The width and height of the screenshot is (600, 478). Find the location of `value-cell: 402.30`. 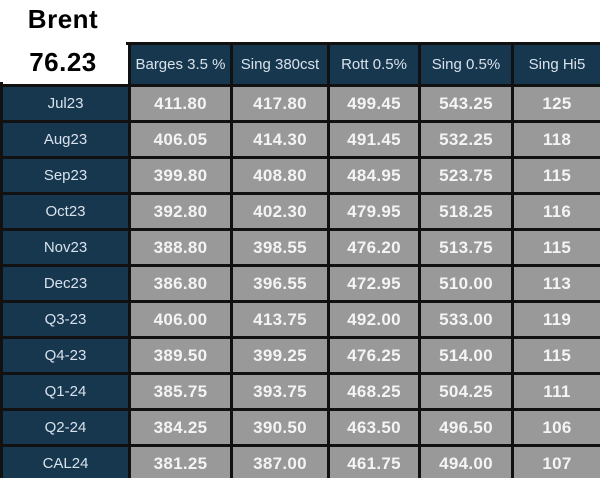

value-cell: 402.30 is located at coordinates (280, 211).